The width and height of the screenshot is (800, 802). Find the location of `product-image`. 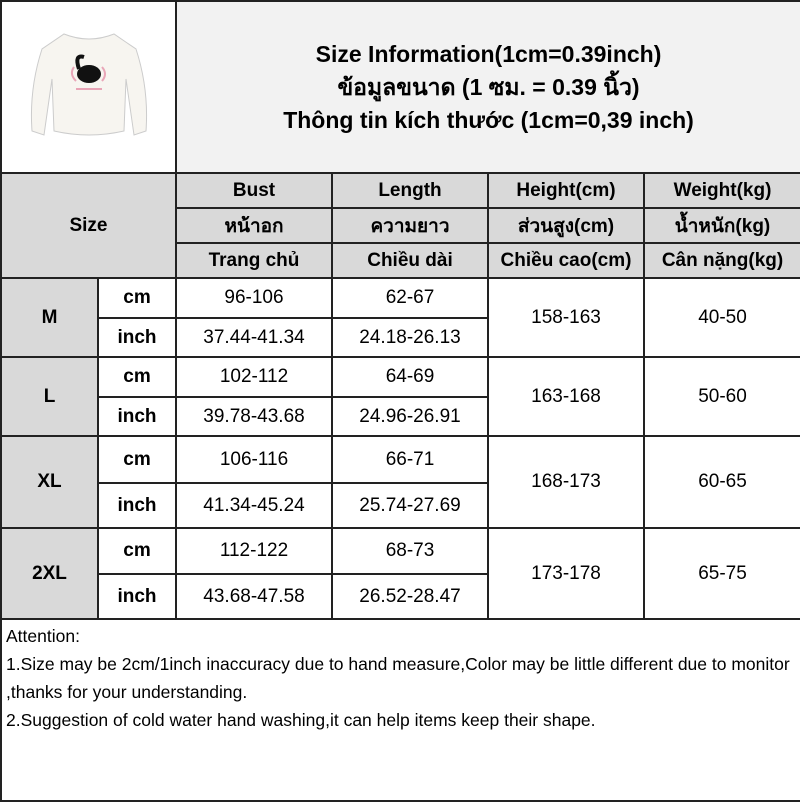

product-image is located at coordinates (88, 87).